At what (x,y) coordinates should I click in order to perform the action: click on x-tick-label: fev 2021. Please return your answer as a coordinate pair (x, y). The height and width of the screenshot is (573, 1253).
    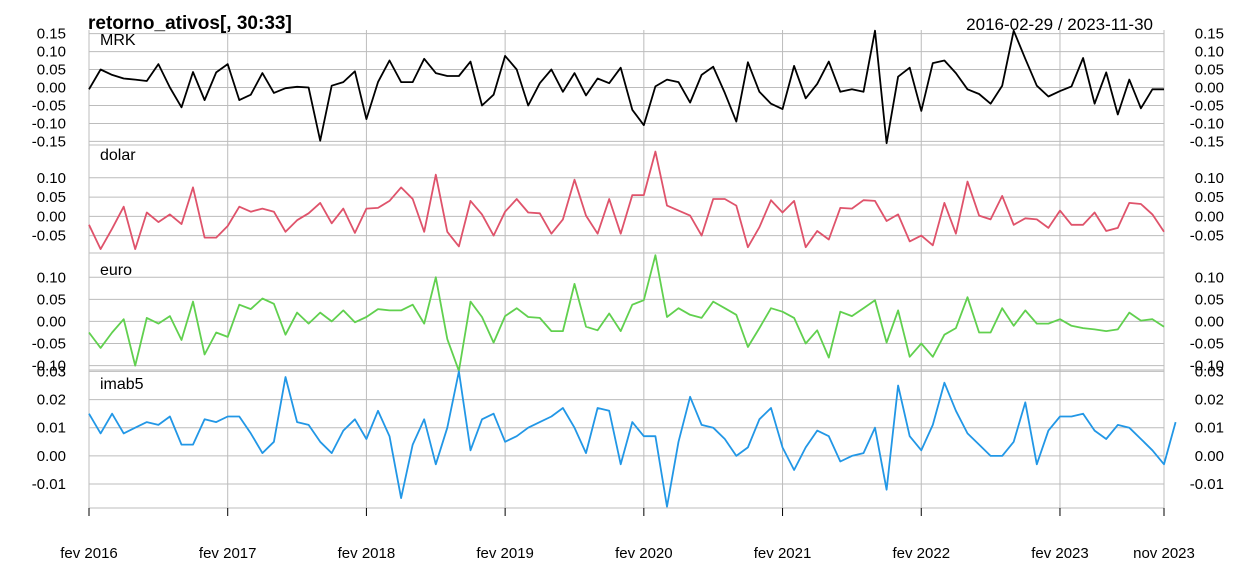
    Looking at the image, I should click on (783, 553).